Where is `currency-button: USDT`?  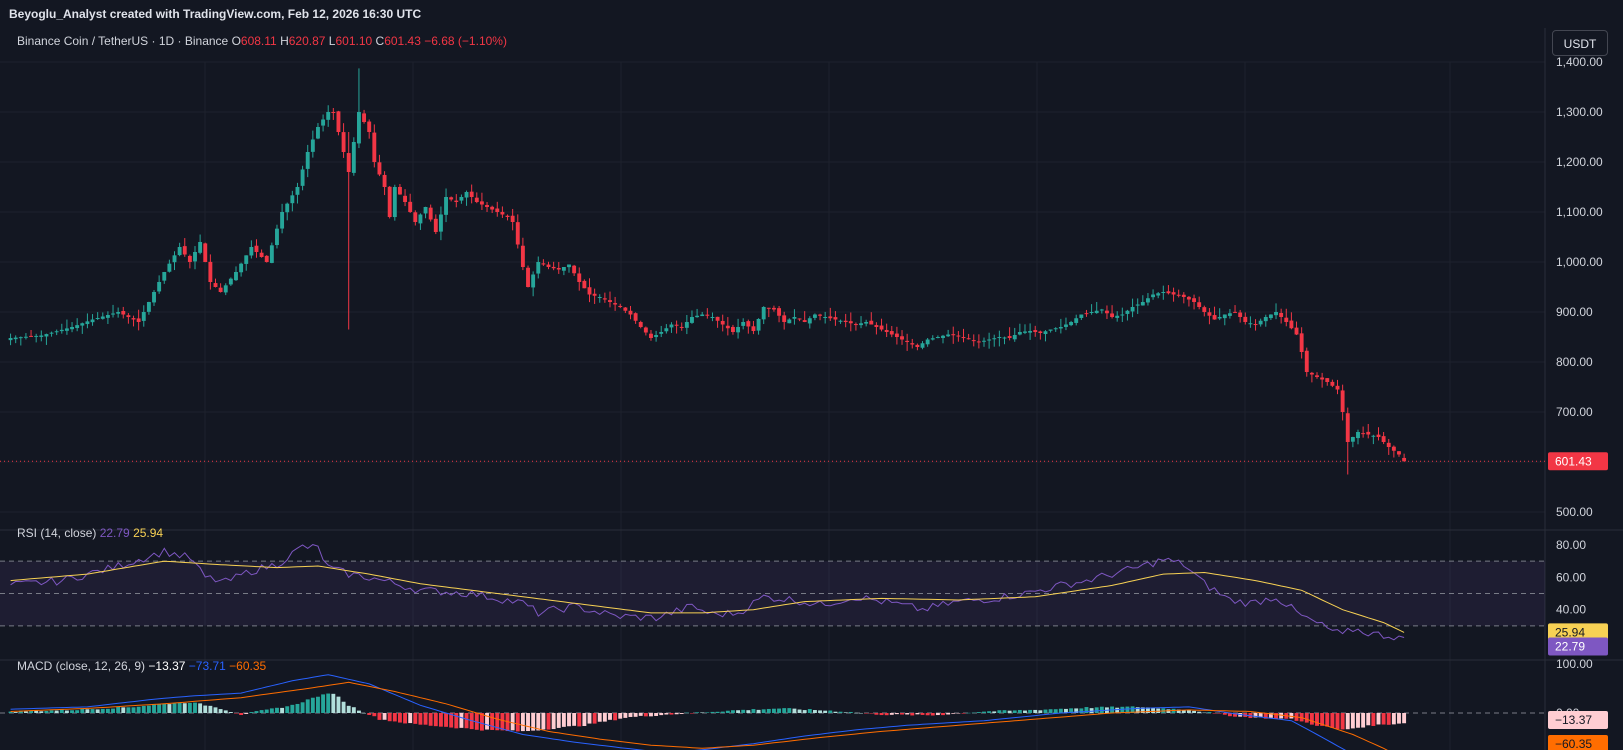 currency-button: USDT is located at coordinates (1580, 43).